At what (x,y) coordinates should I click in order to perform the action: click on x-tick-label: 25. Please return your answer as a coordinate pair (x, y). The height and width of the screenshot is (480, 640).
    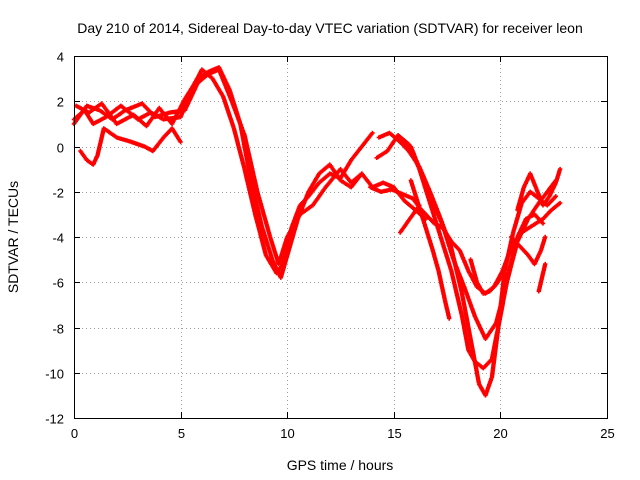
    Looking at the image, I should click on (607, 433).